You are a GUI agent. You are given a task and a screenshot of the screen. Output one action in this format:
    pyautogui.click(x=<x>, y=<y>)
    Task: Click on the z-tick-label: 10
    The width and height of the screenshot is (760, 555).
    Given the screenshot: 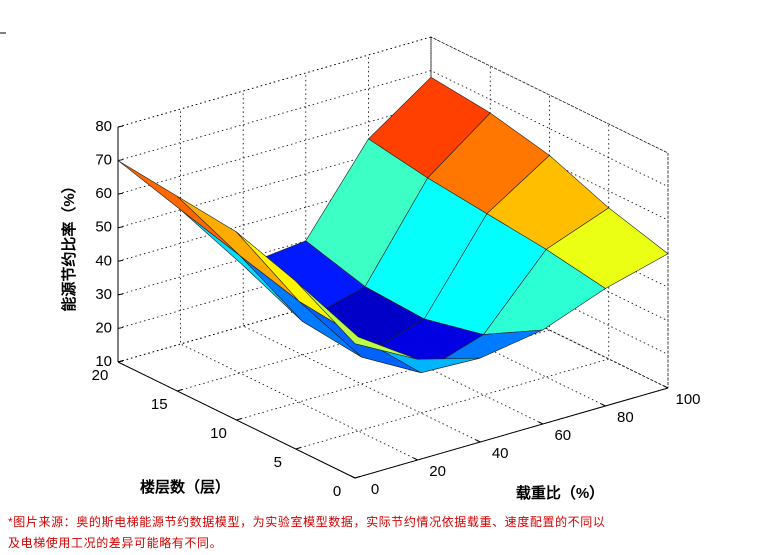 What is the action you would take?
    pyautogui.click(x=103, y=361)
    